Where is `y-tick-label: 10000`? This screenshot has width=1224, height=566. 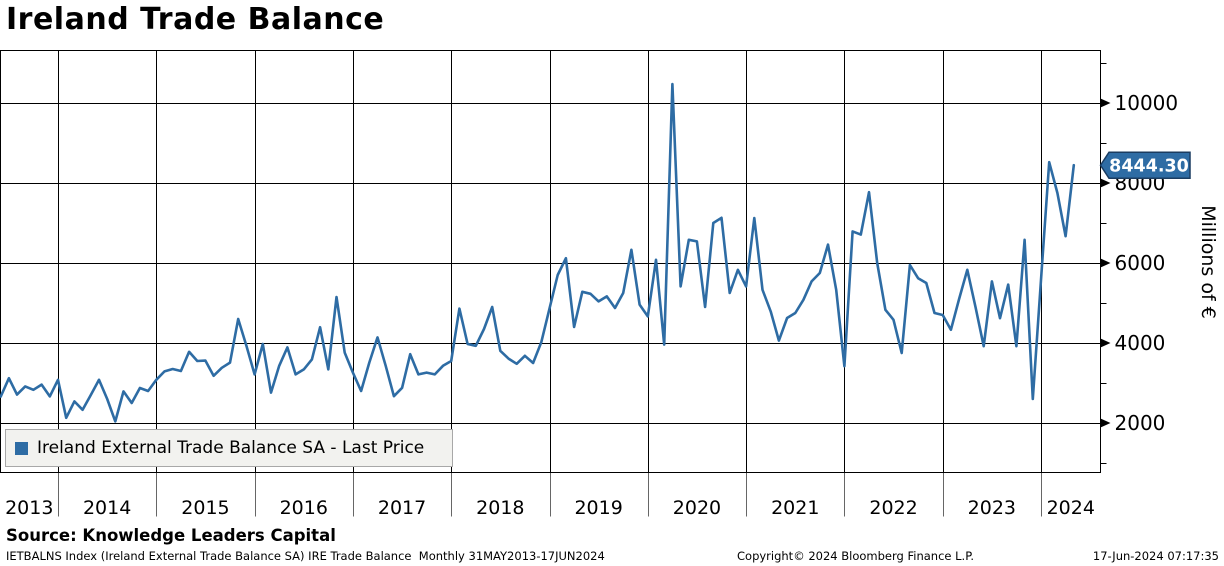 y-tick-label: 10000 is located at coordinates (1147, 103).